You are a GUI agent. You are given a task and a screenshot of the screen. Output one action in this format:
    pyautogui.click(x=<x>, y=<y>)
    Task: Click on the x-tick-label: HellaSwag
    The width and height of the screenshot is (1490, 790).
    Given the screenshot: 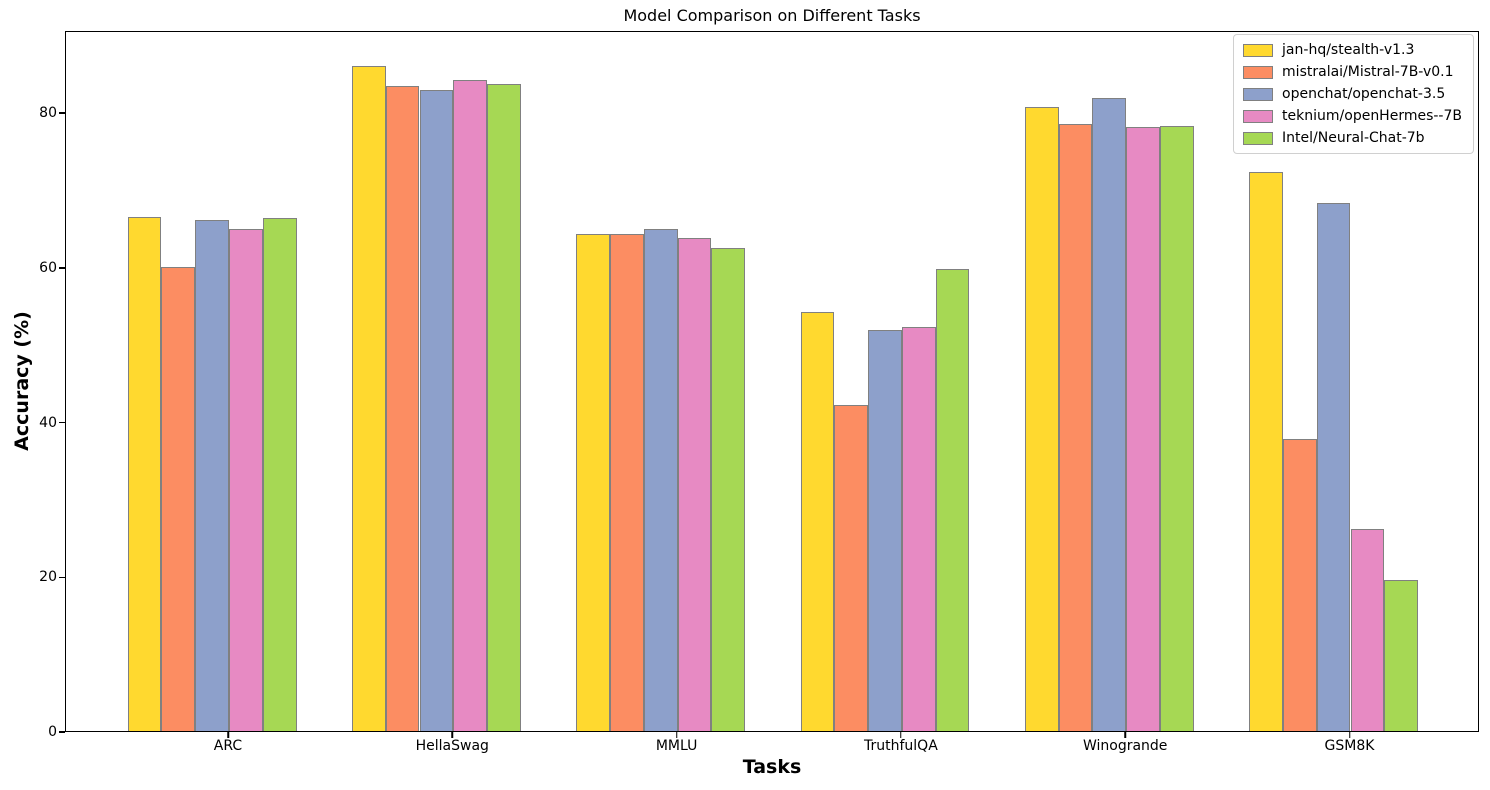 What is the action you would take?
    pyautogui.click(x=452, y=746)
    